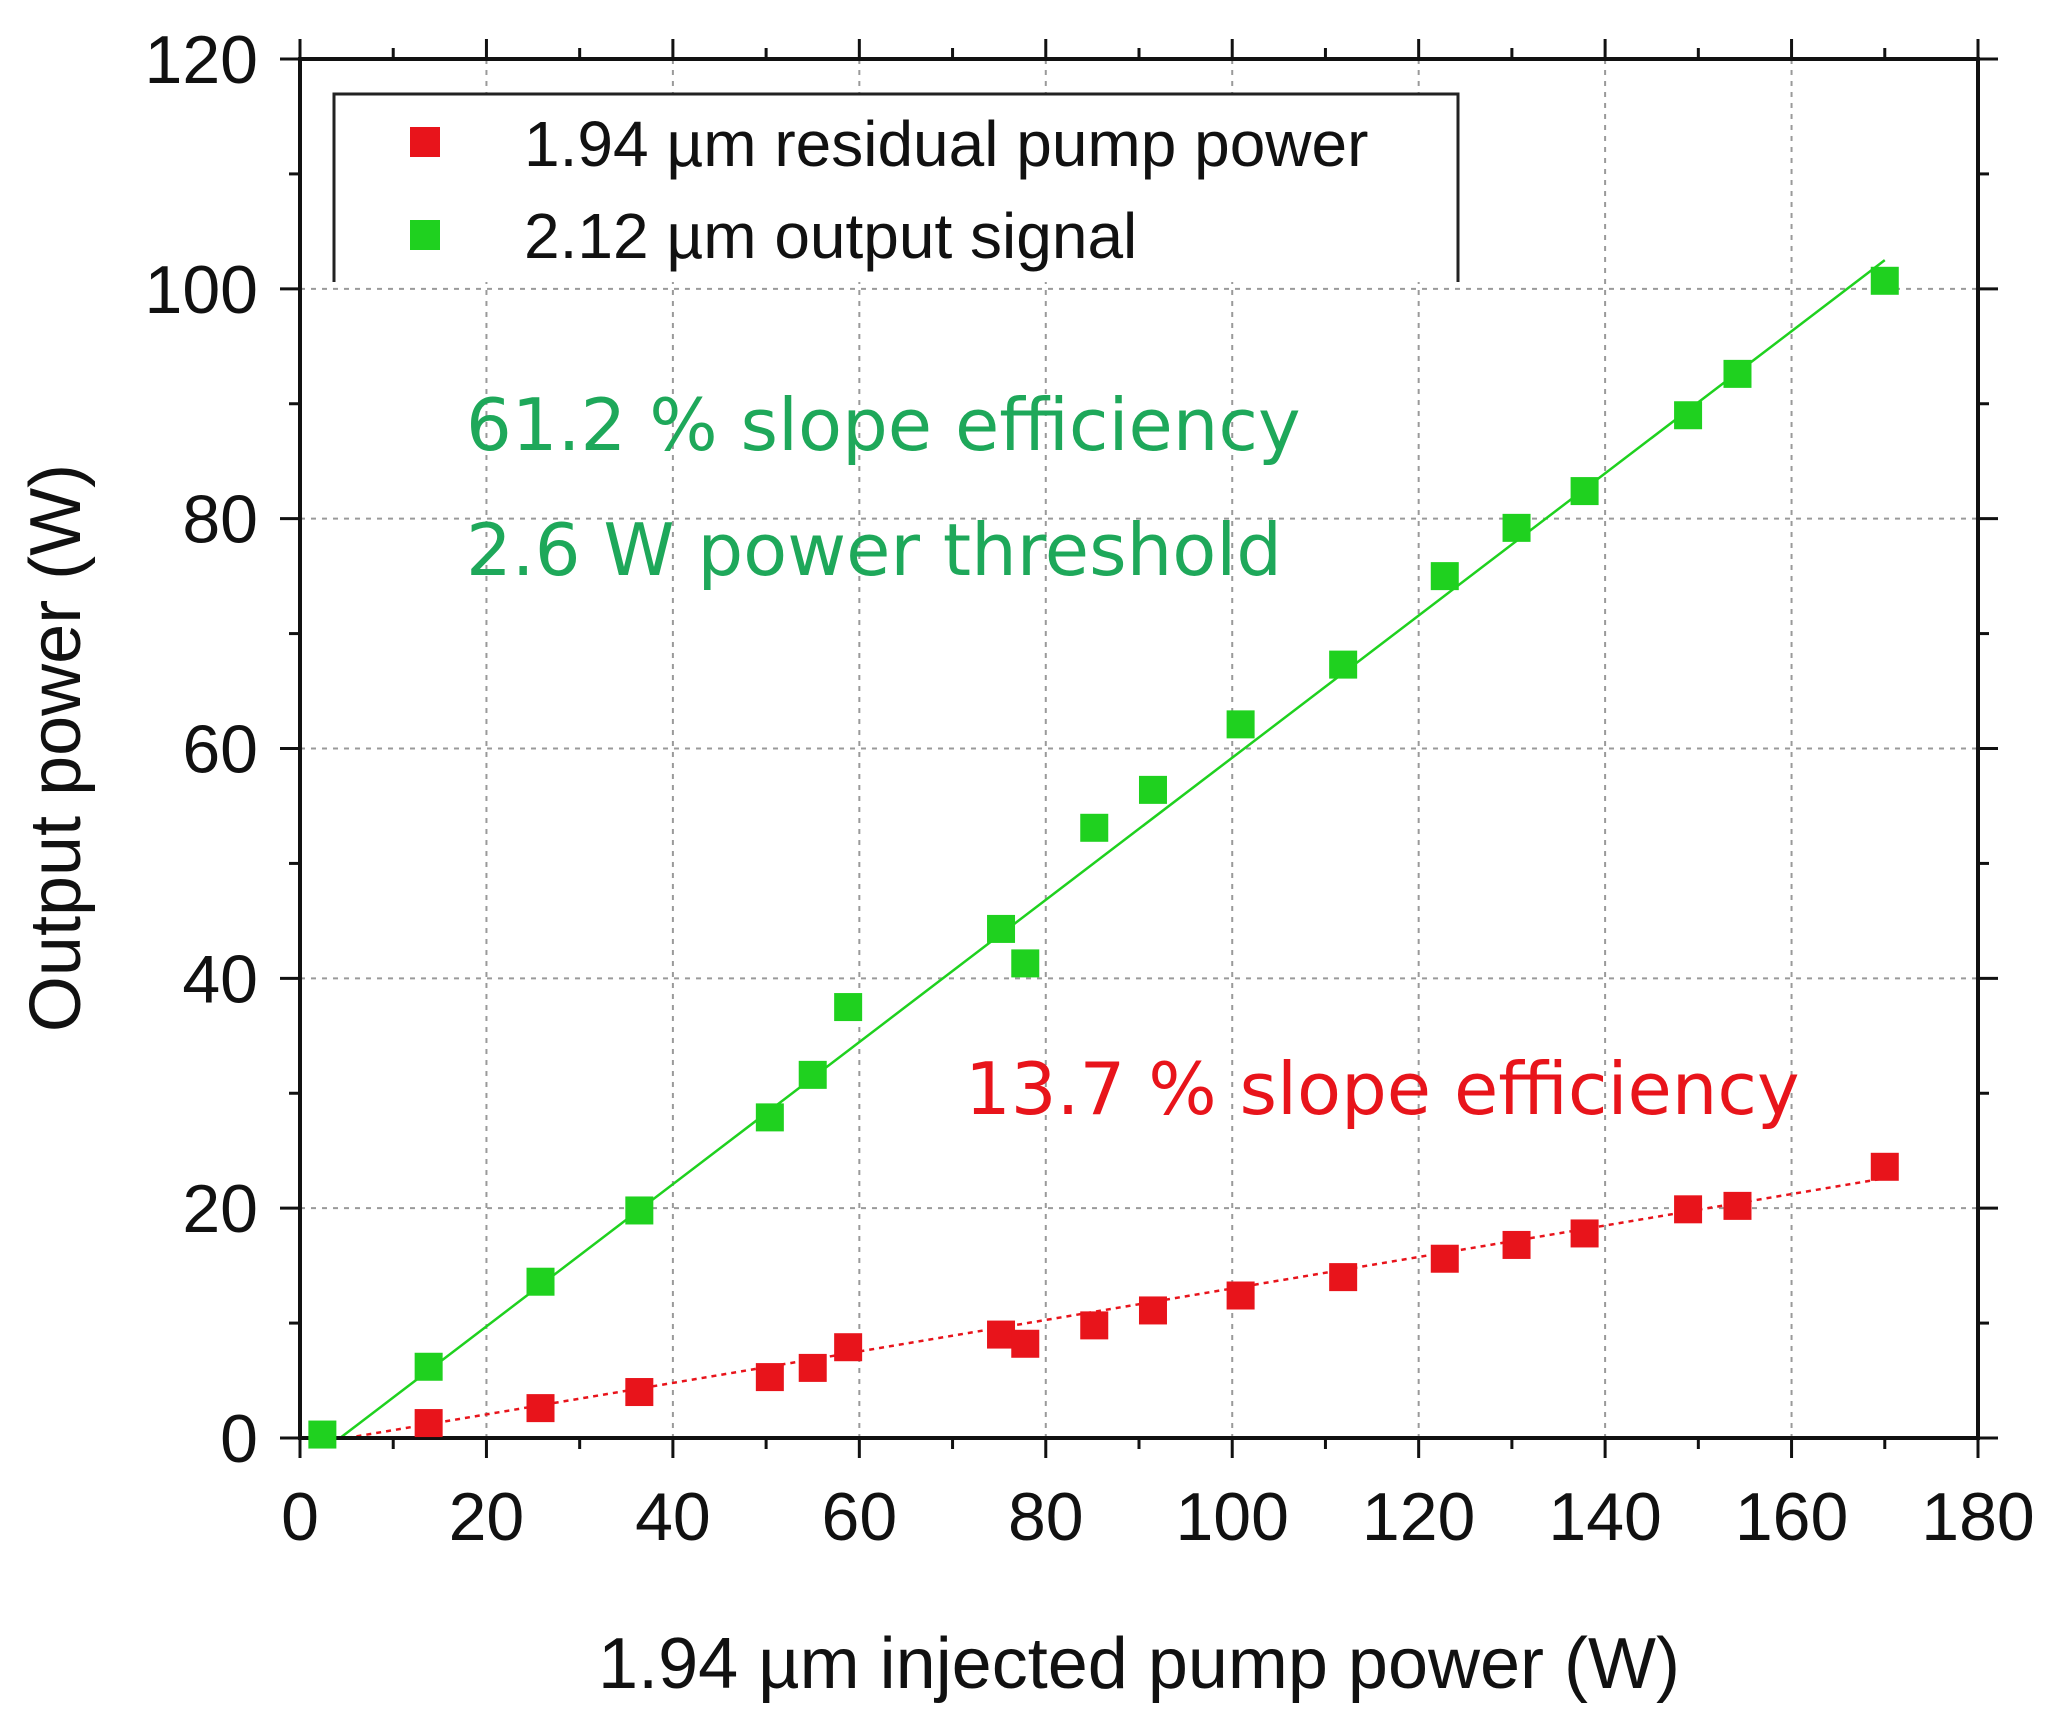 The height and width of the screenshot is (1727, 2057). What do you see at coordinates (201, 60) in the screenshot?
I see `y-tick-label: 120` at bounding box center [201, 60].